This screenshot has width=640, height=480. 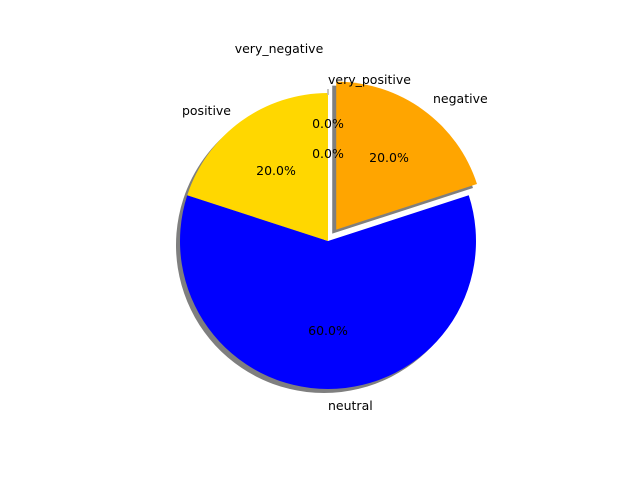 What do you see at coordinates (350, 405) in the screenshot?
I see `slice-label-neutral: neutral` at bounding box center [350, 405].